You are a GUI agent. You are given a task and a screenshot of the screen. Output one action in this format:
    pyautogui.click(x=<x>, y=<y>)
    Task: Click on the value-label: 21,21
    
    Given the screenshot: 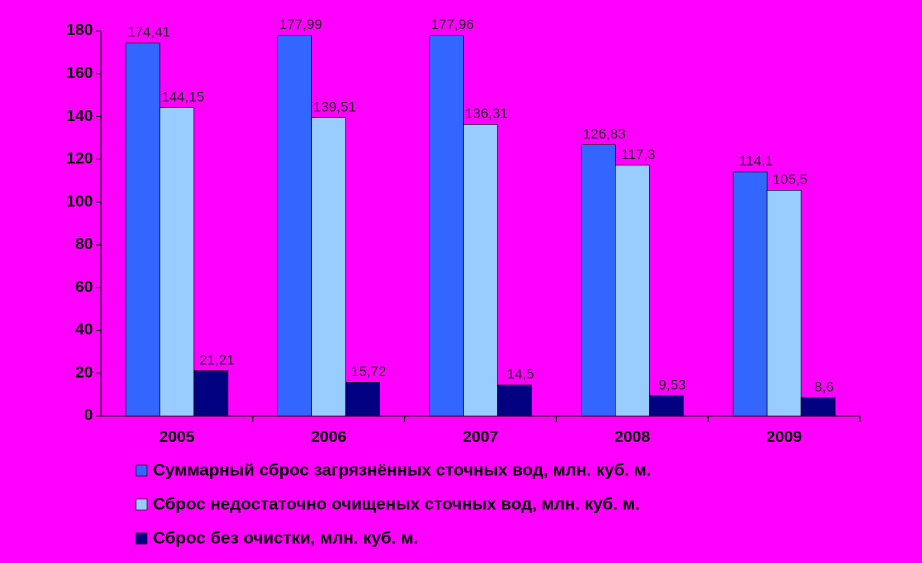 What is the action you would take?
    pyautogui.click(x=216, y=359)
    